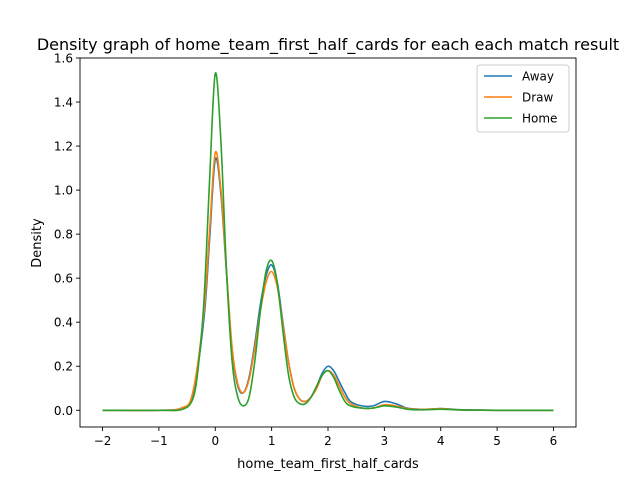 This screenshot has width=640, height=480. What do you see at coordinates (159, 441) in the screenshot?
I see `x-tick-label: −1` at bounding box center [159, 441].